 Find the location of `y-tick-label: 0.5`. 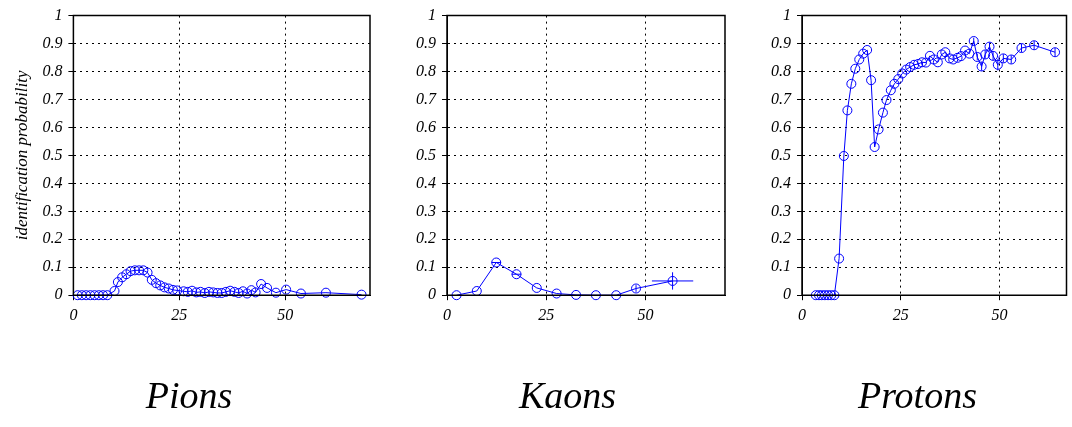

y-tick-label: 0.5 is located at coordinates (52, 154).